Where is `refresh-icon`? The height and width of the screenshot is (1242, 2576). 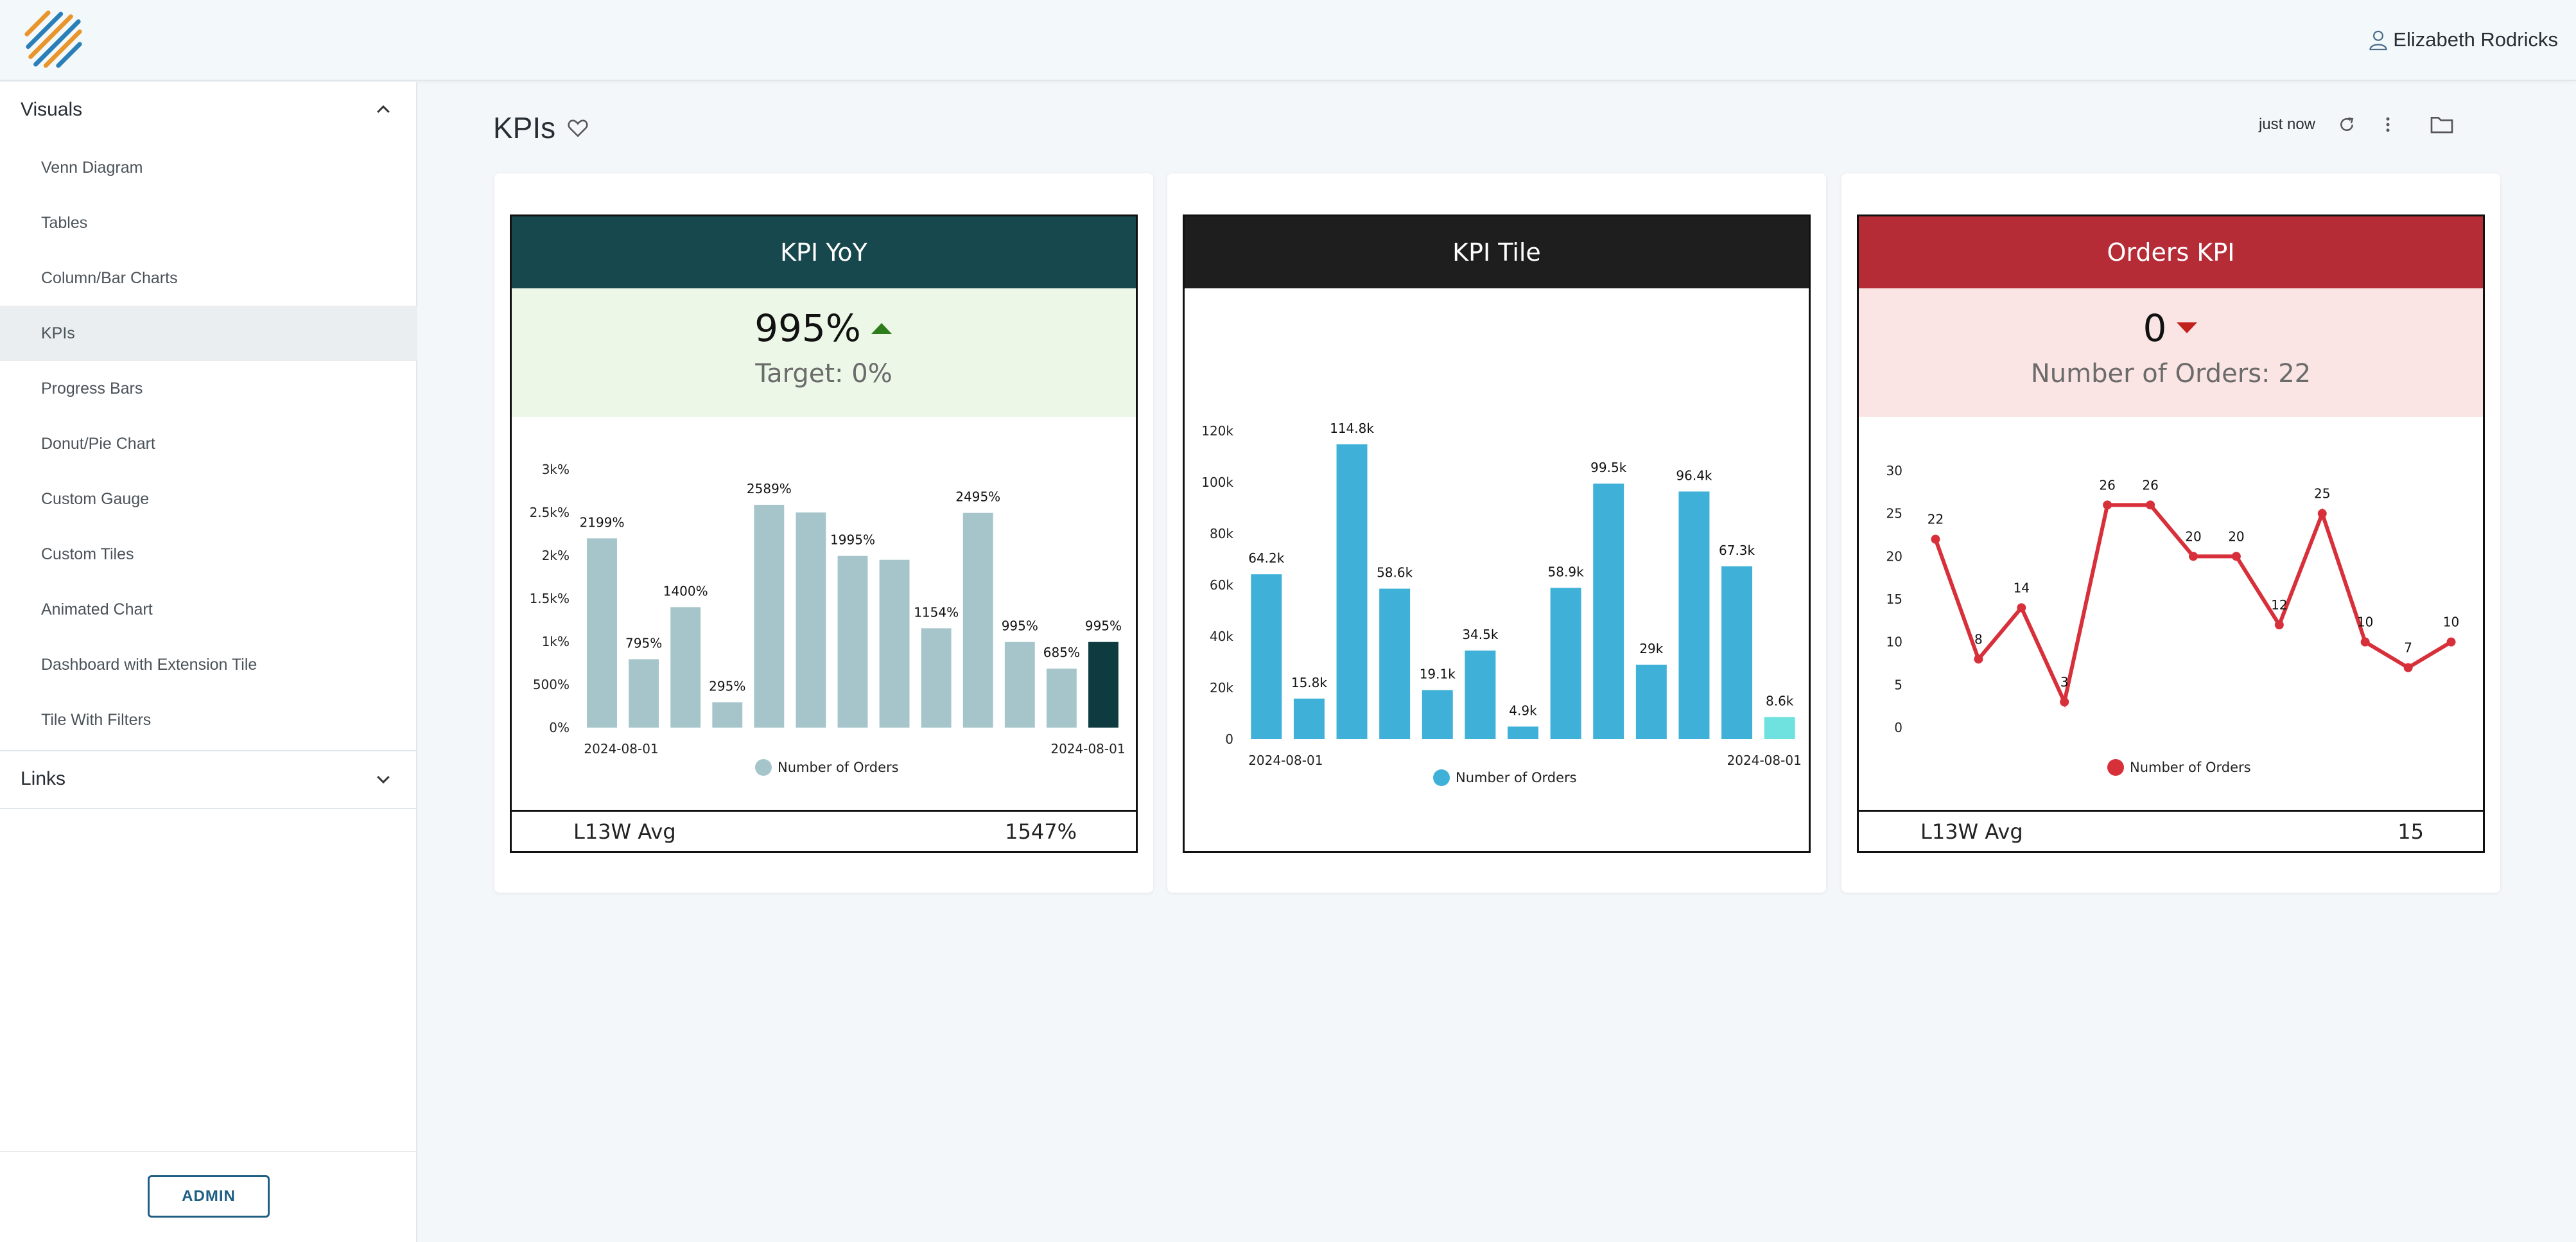 refresh-icon is located at coordinates (2346, 124).